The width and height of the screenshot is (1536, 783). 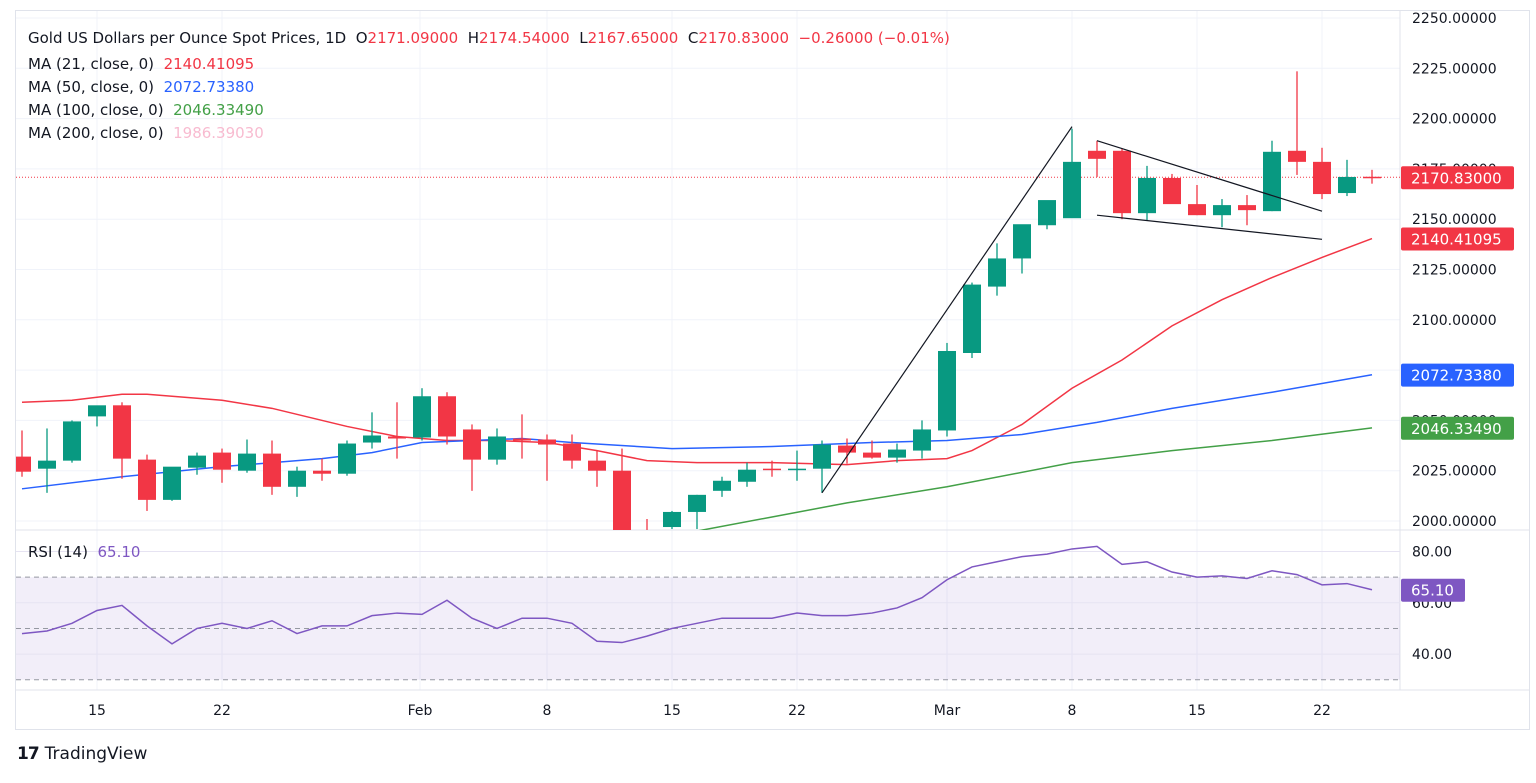 What do you see at coordinates (420, 711) in the screenshot?
I see `time-tick-label: Feb` at bounding box center [420, 711].